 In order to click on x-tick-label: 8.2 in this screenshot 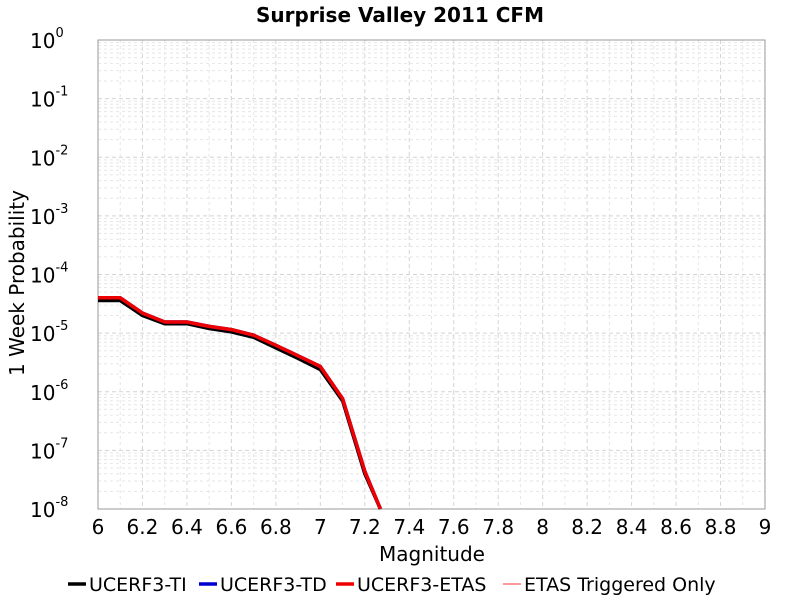, I will do `click(587, 527)`.